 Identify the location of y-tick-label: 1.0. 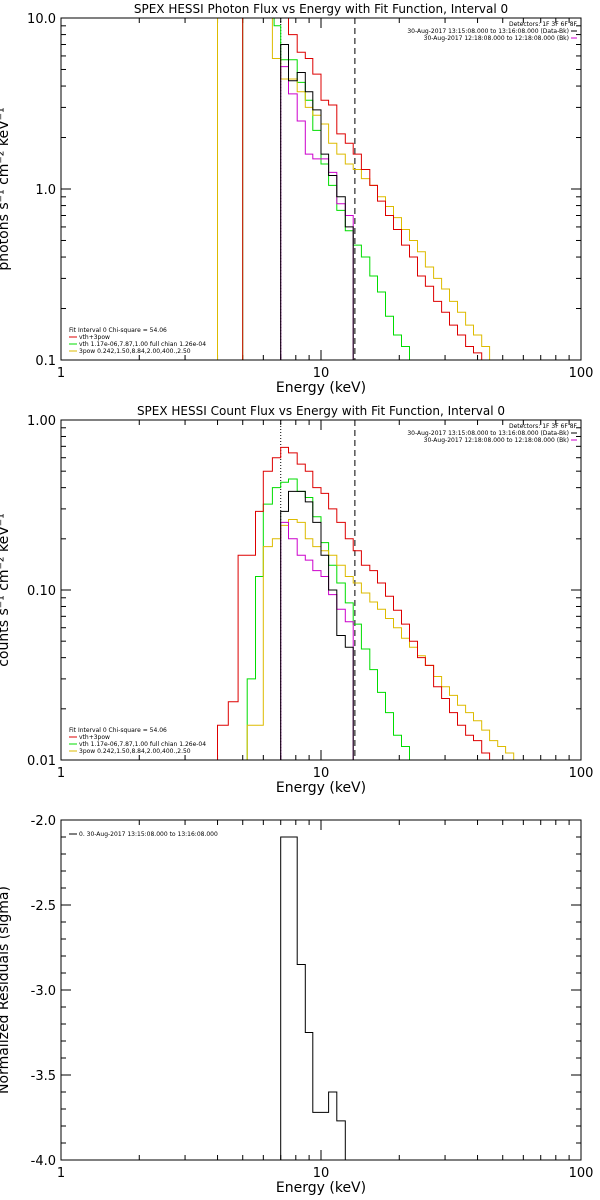
(45, 190).